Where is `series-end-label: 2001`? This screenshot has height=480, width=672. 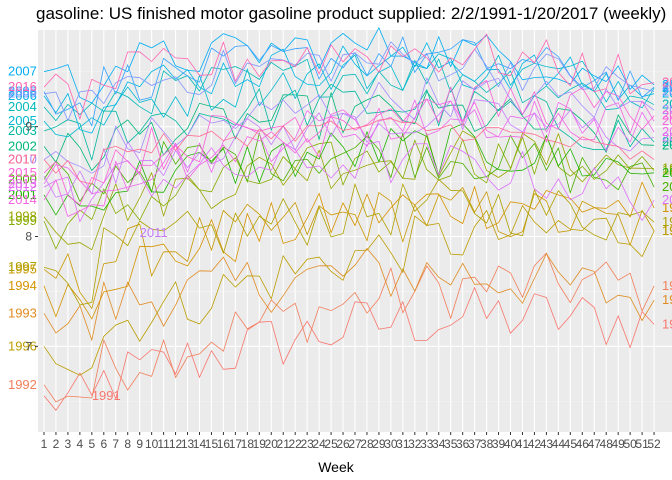
series-end-label: 2001 is located at coordinates (667, 172).